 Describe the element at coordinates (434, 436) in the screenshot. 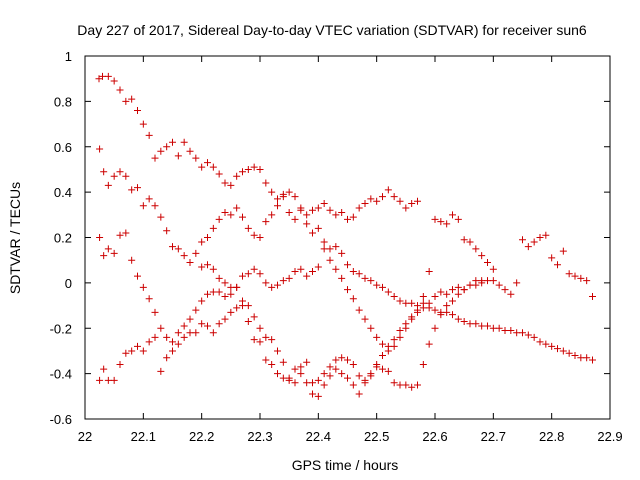

I see `x-tick-label: 22.6` at that location.